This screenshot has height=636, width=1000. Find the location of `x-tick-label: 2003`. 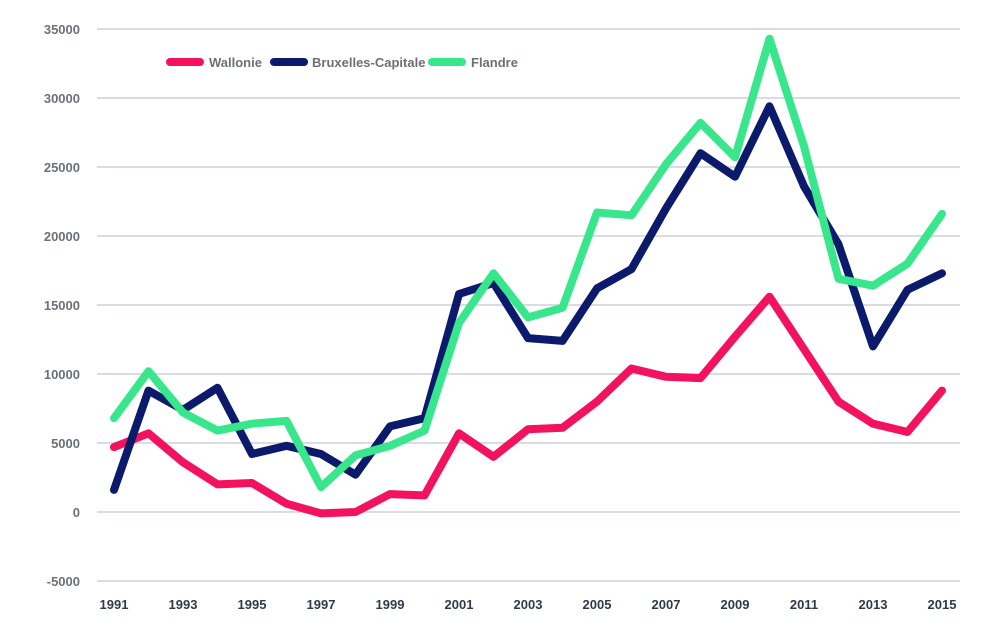

x-tick-label: 2003 is located at coordinates (528, 604).